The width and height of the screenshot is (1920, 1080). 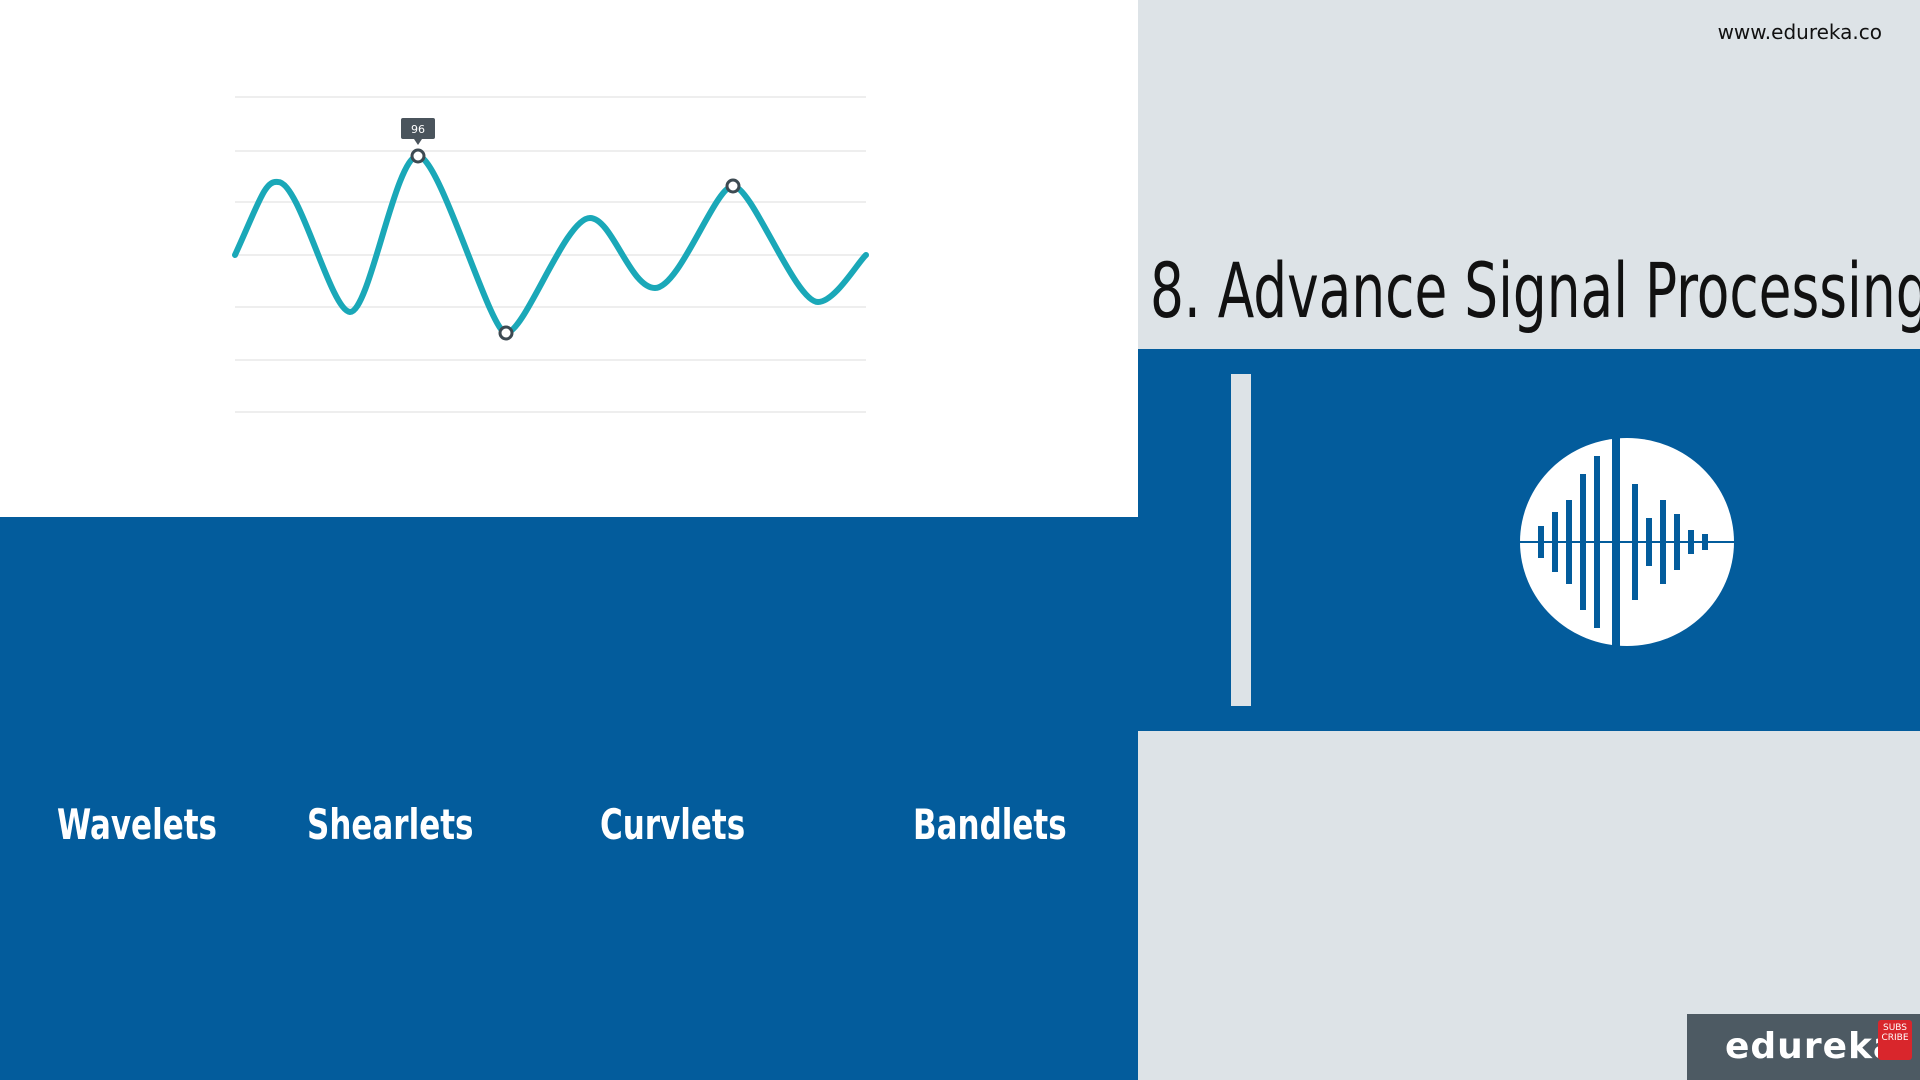 What do you see at coordinates (733, 186) in the screenshot?
I see `point-marker` at bounding box center [733, 186].